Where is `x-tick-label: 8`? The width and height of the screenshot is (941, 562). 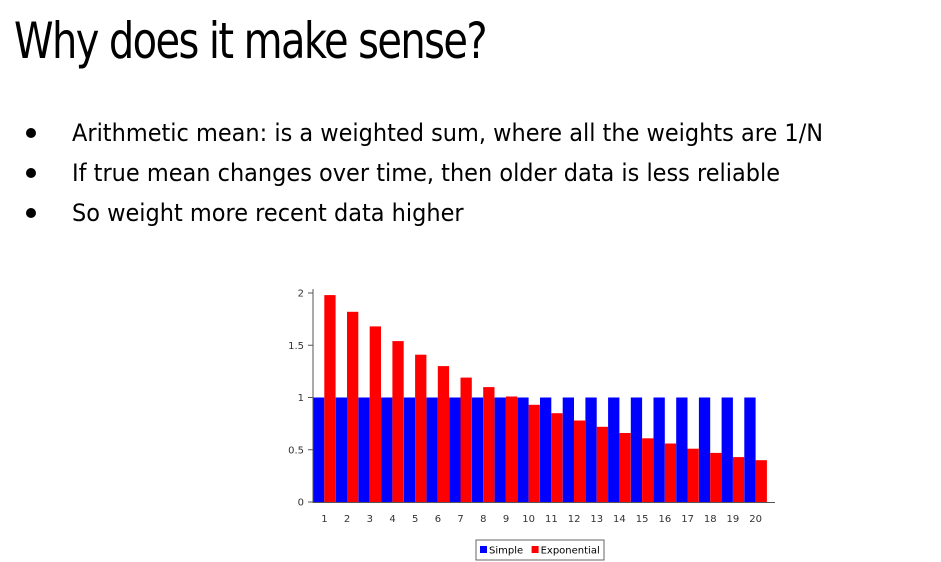
x-tick-label: 8 is located at coordinates (483, 519).